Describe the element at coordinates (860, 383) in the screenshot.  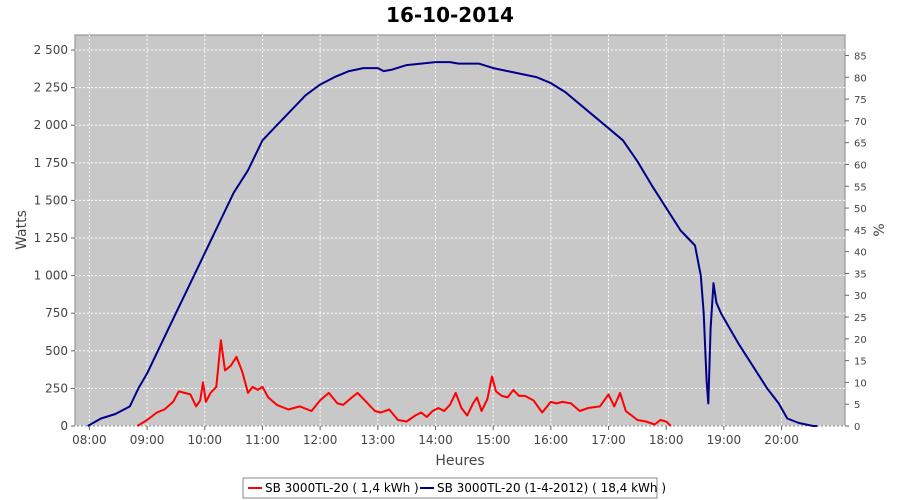
I see `y2-tick-label: 10` at that location.